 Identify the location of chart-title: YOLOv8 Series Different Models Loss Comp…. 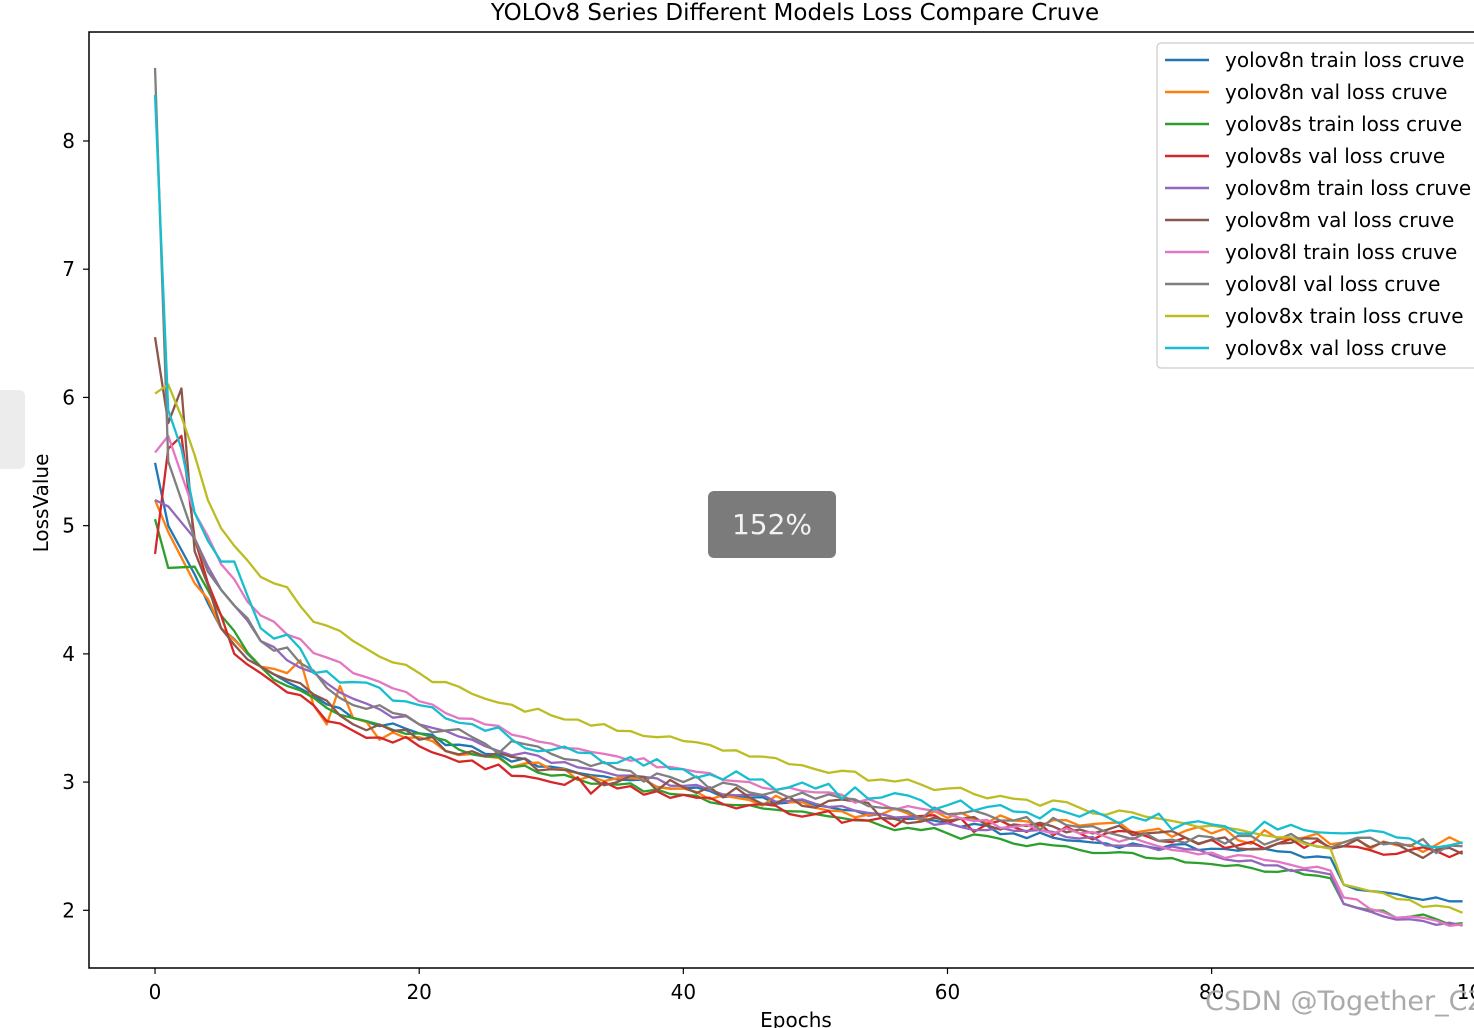
(794, 13).